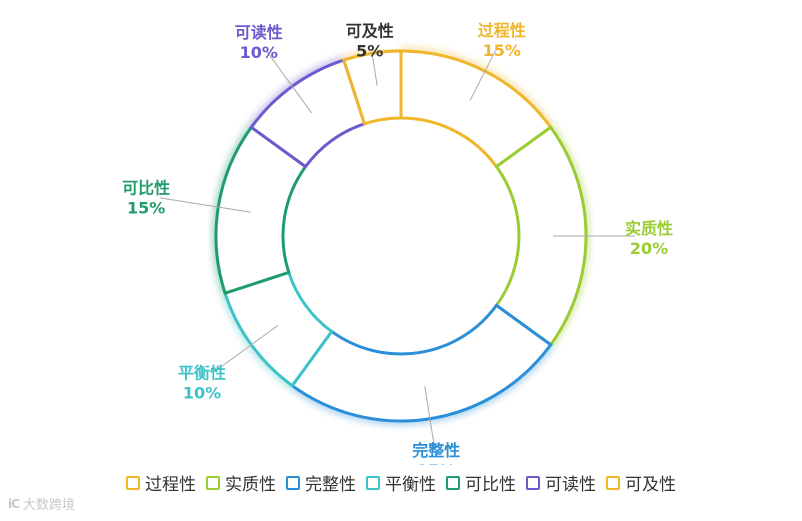  Describe the element at coordinates (650, 485) in the screenshot. I see `legend-label: 可及性` at that location.